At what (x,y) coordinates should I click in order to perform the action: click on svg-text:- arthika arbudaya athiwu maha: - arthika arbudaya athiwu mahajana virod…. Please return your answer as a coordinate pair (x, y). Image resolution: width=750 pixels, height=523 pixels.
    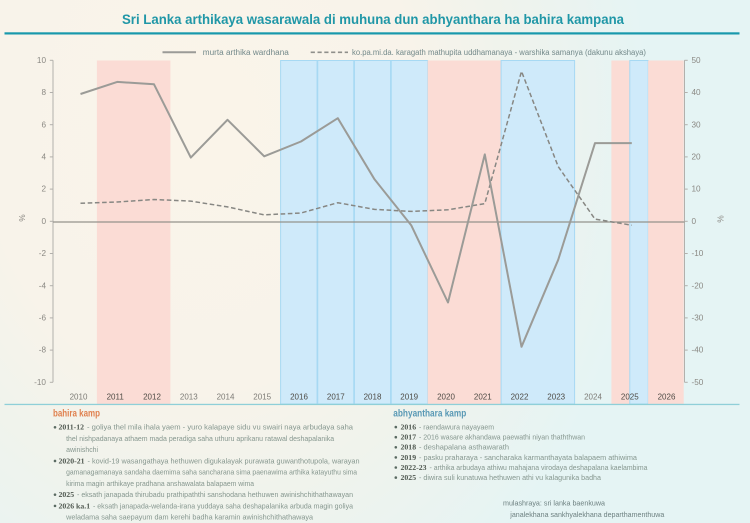
    Looking at the image, I should click on (539, 467).